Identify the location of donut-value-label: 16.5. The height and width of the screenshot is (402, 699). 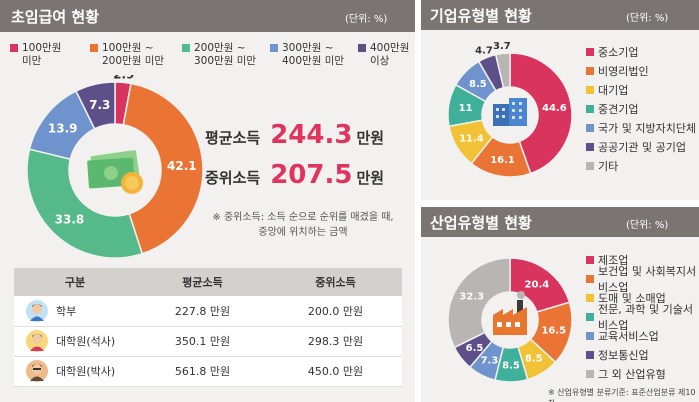
(553, 331).